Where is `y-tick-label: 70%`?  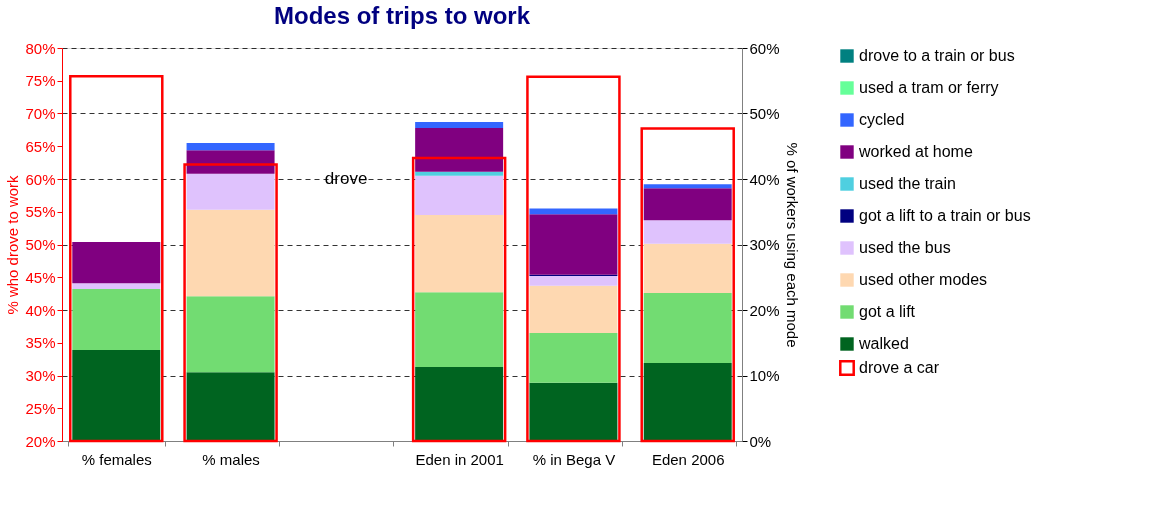 y-tick-label: 70% is located at coordinates (40, 113).